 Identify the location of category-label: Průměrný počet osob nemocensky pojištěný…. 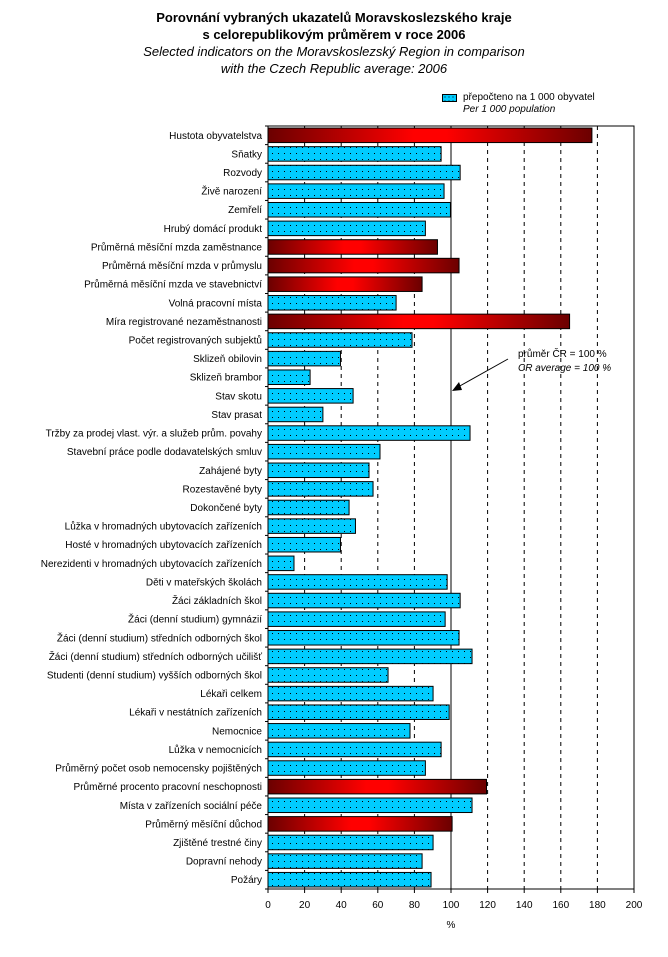
(158, 769).